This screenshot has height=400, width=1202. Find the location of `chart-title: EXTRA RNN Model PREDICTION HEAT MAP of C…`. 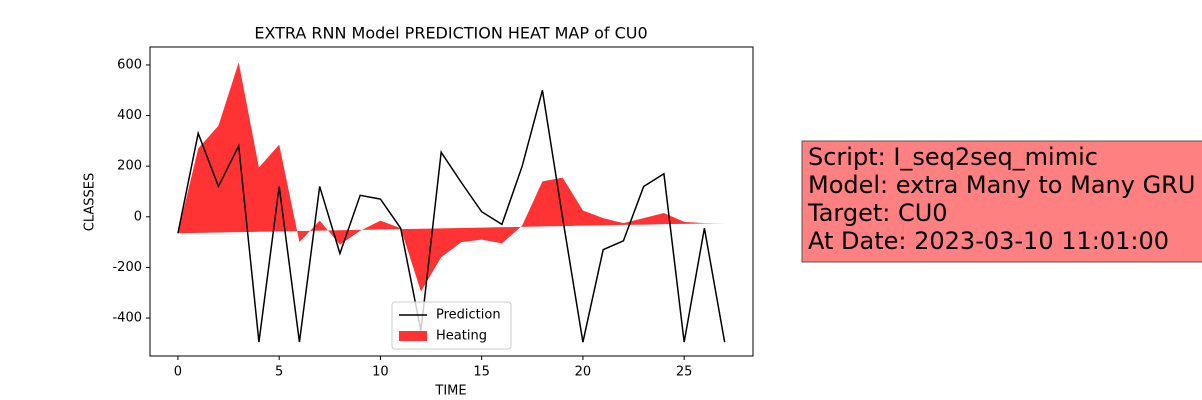

chart-title: EXTRA RNN Model PREDICTION HEAT MAP of C… is located at coordinates (450, 33).